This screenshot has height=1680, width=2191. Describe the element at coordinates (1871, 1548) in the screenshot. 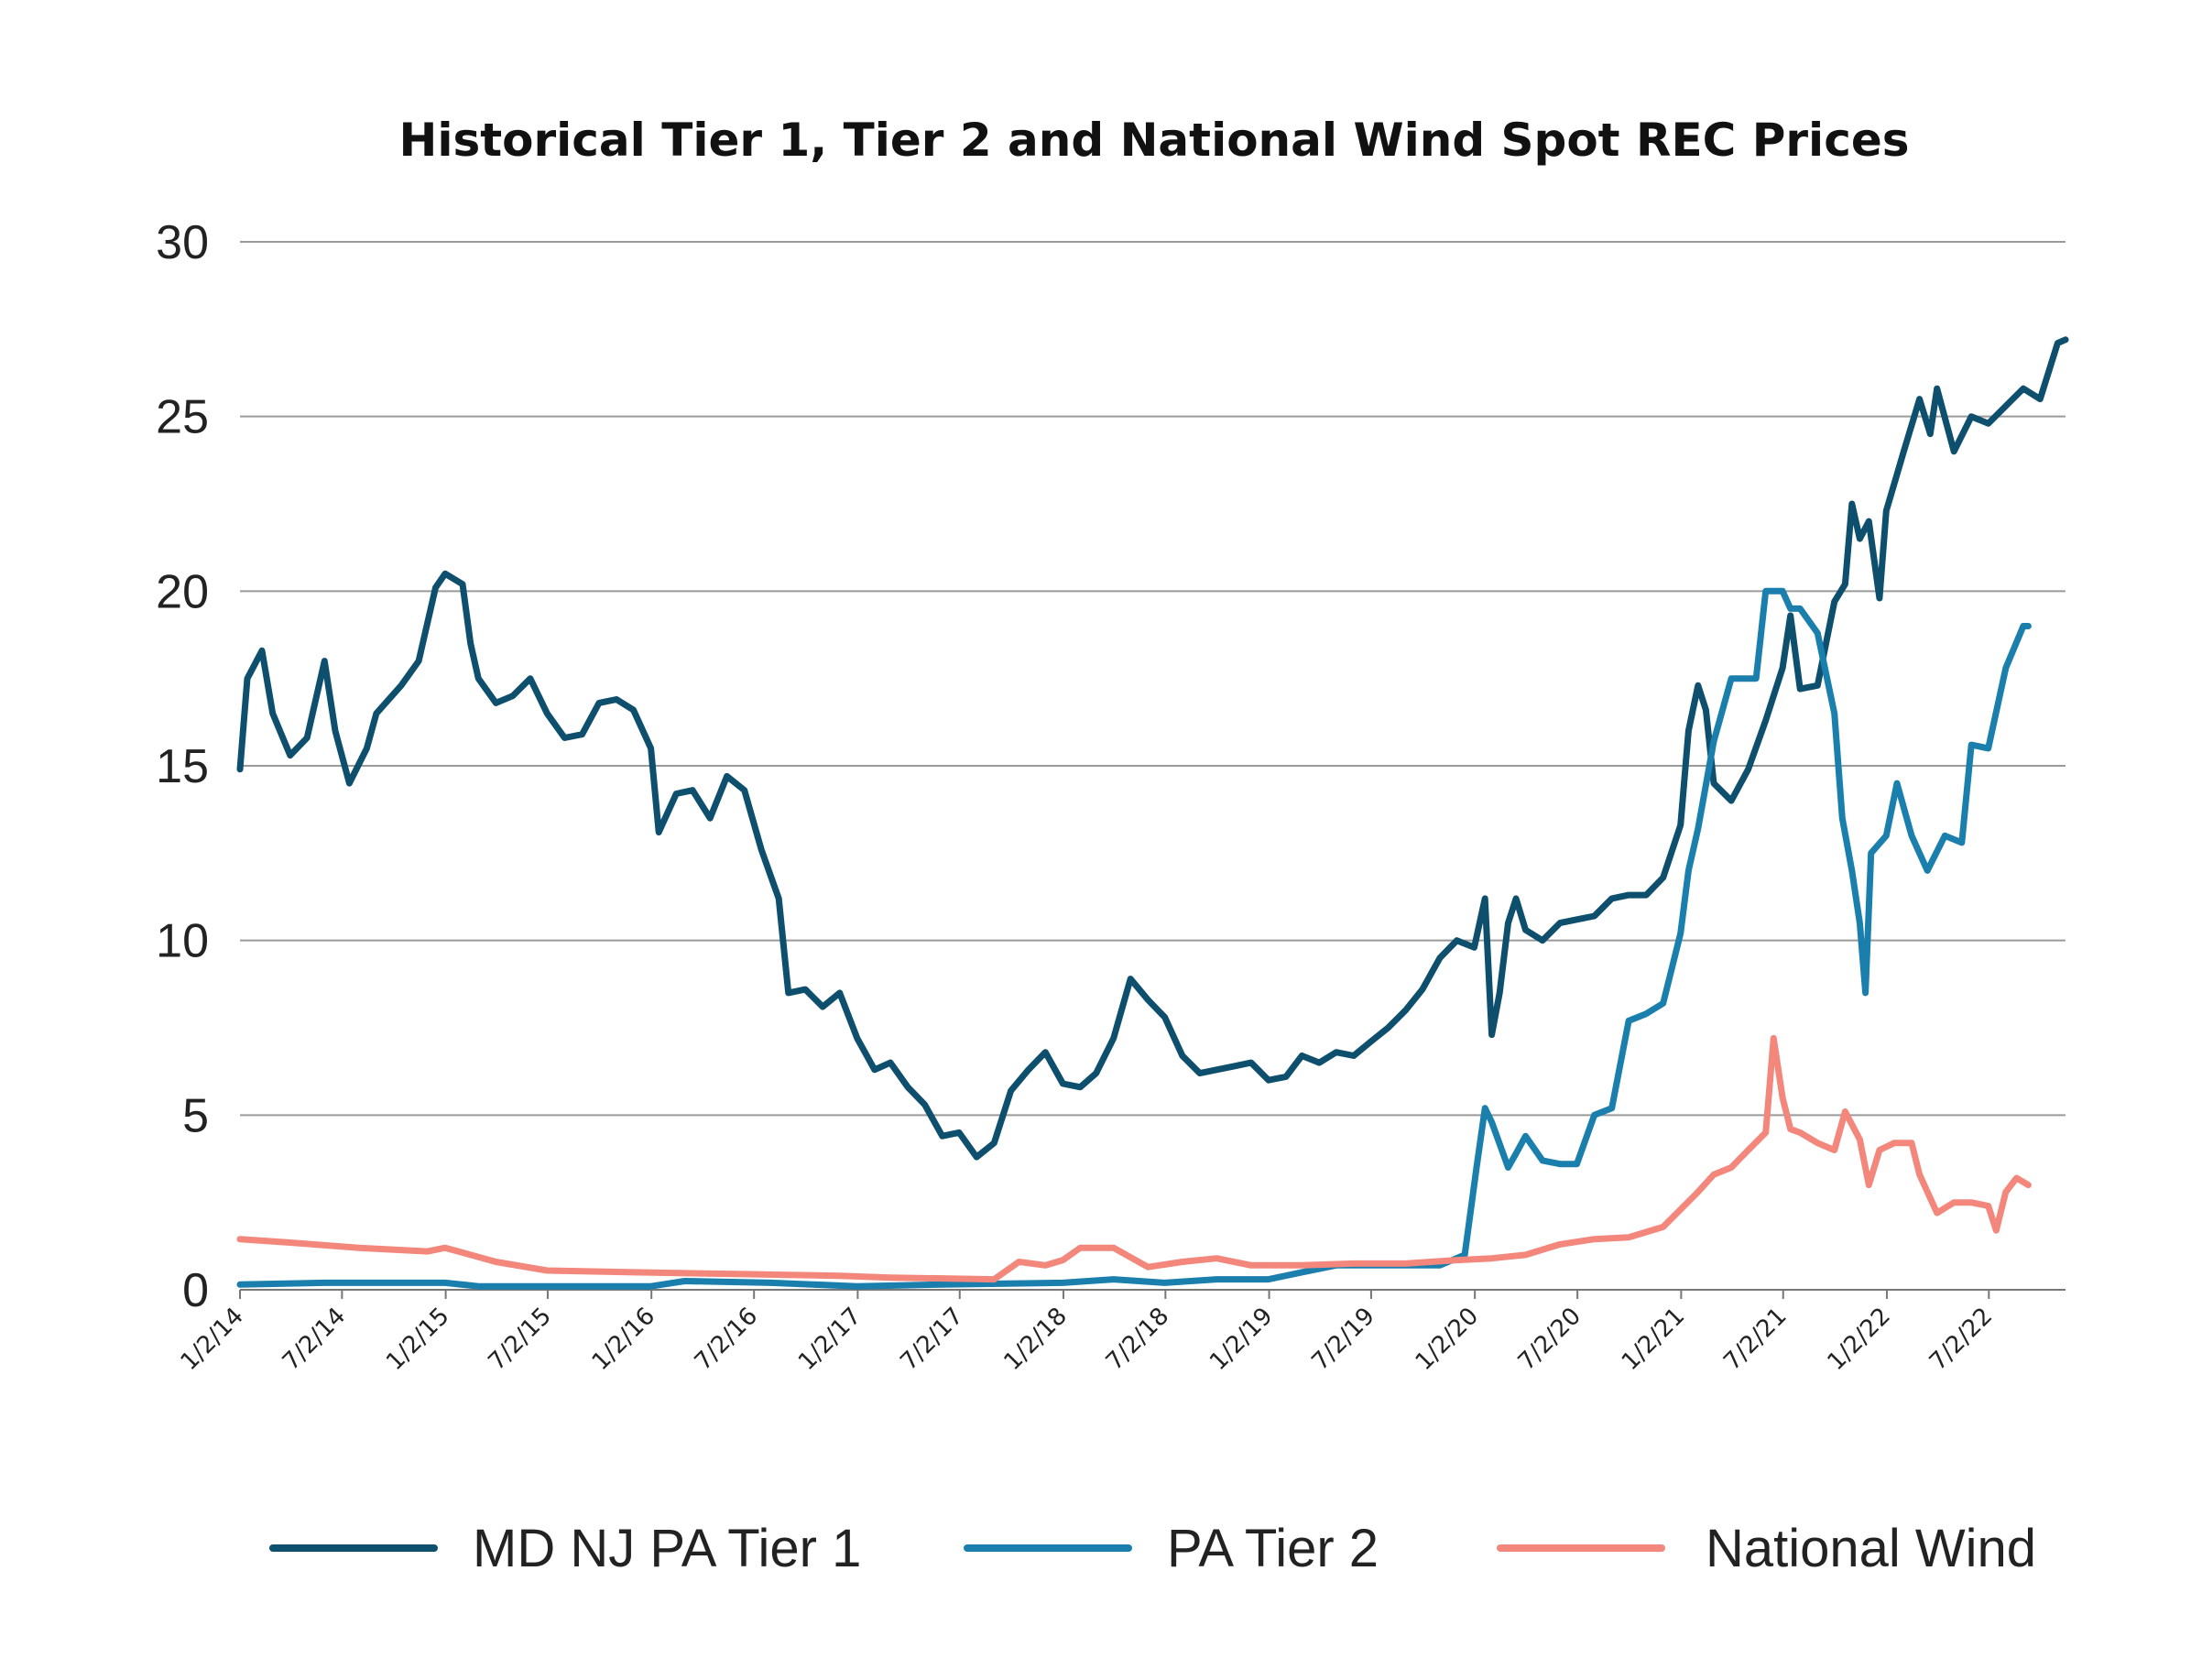

I see `legend-label: National Wind` at that location.